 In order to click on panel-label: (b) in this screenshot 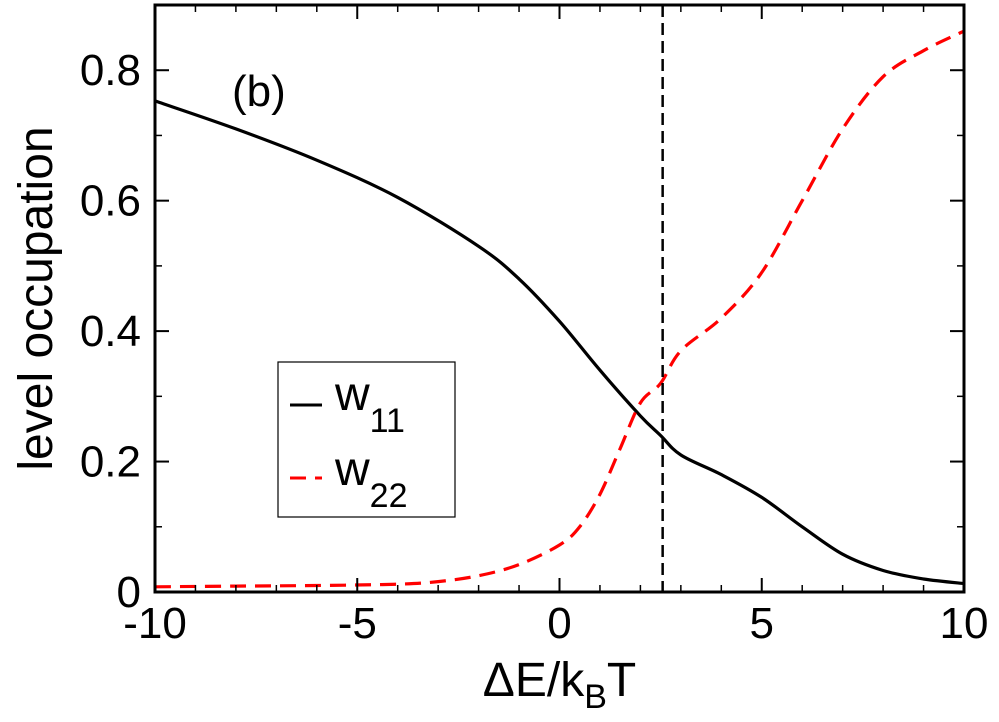, I will do `click(259, 91)`.